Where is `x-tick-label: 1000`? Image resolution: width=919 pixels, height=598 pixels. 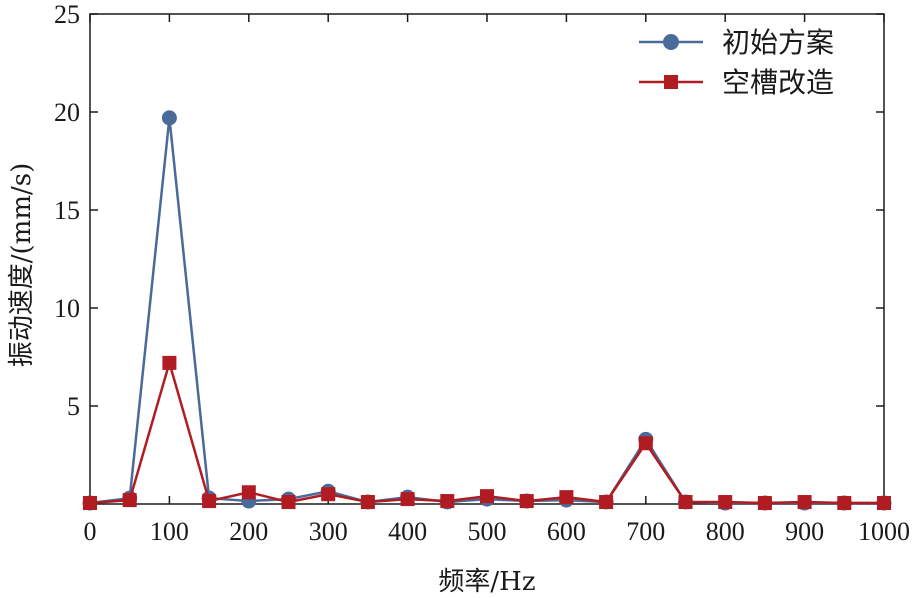 x-tick-label: 1000 is located at coordinates (884, 531).